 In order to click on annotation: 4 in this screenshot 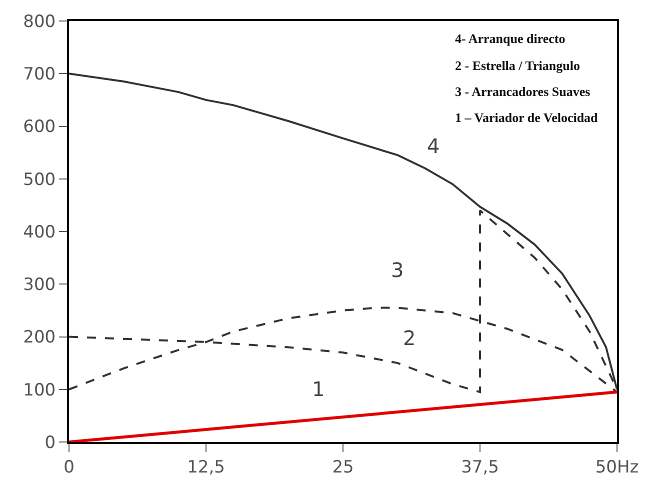, I will do `click(433, 146)`.